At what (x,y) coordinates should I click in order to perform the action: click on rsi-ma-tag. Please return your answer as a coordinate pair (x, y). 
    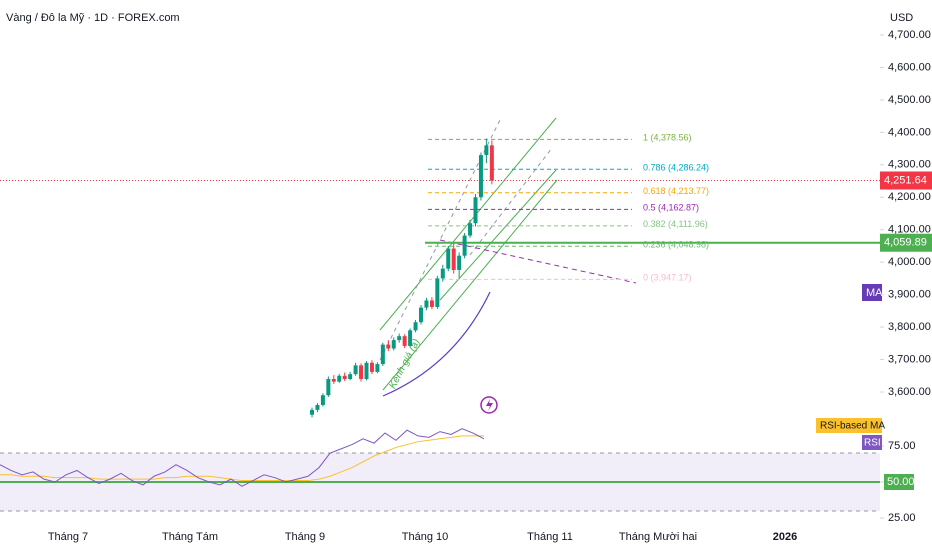
    Looking at the image, I should click on (849, 425).